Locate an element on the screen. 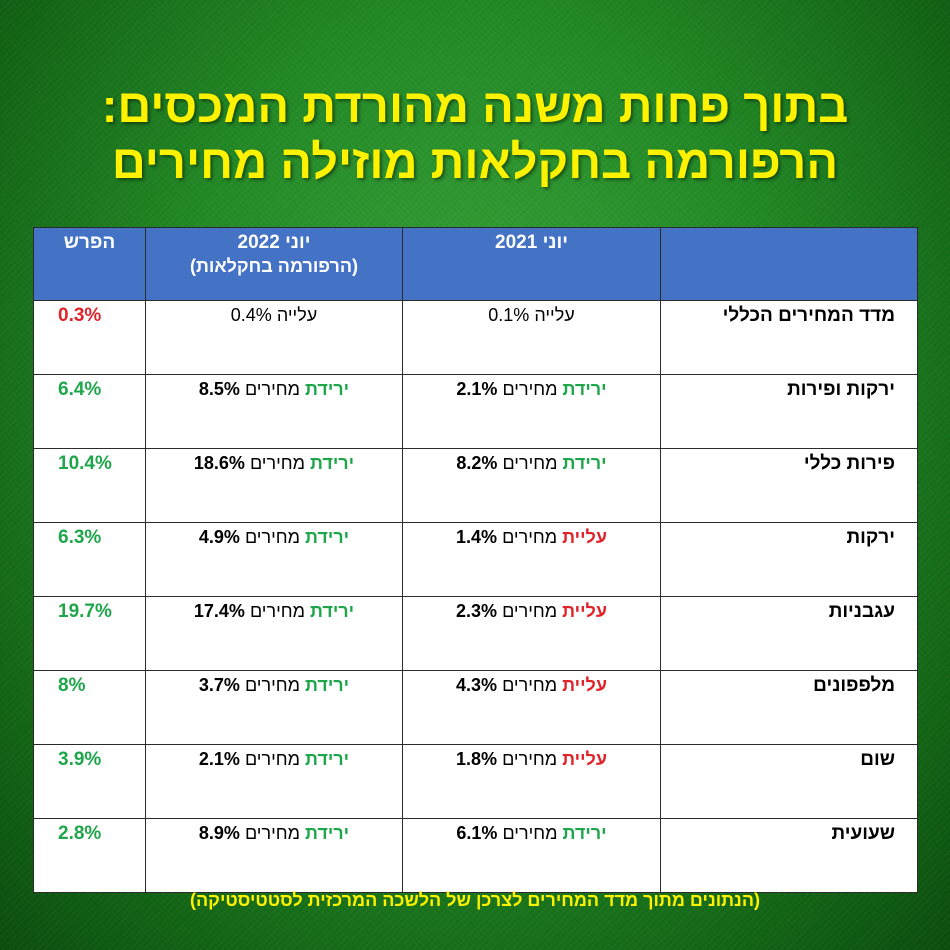  cell-june-2021: ירידת מחירים 6.1% is located at coordinates (531, 855).